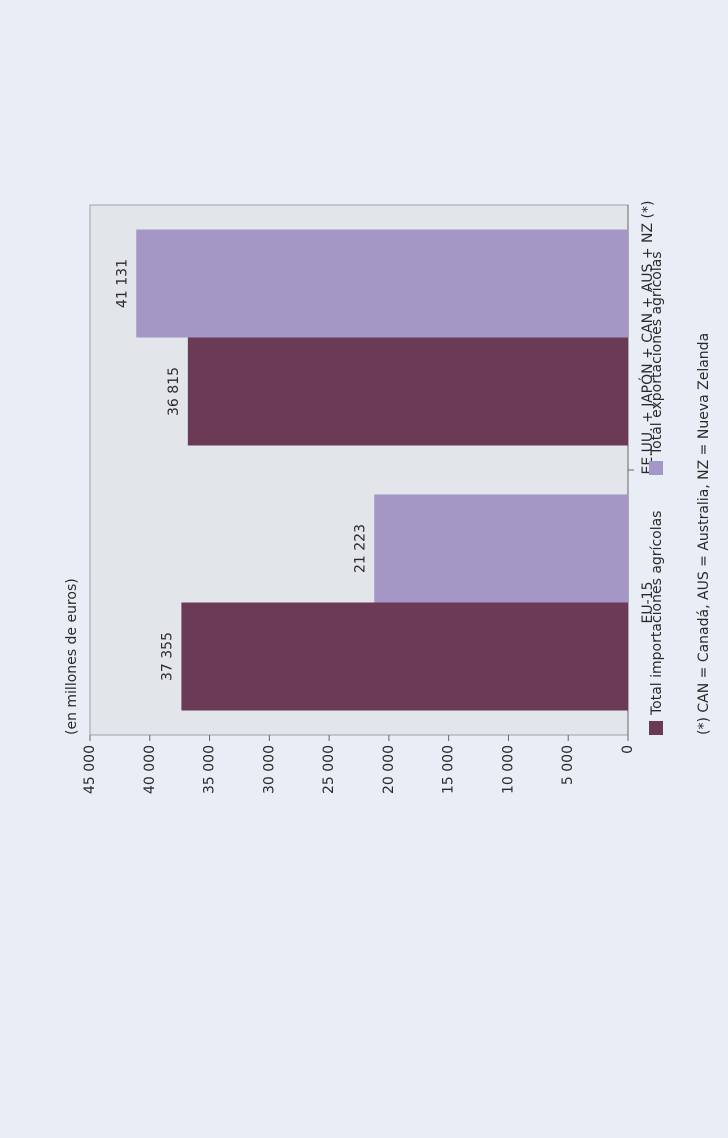  Describe the element at coordinates (628, 749) in the screenshot. I see `y-tick-label: 0` at that location.